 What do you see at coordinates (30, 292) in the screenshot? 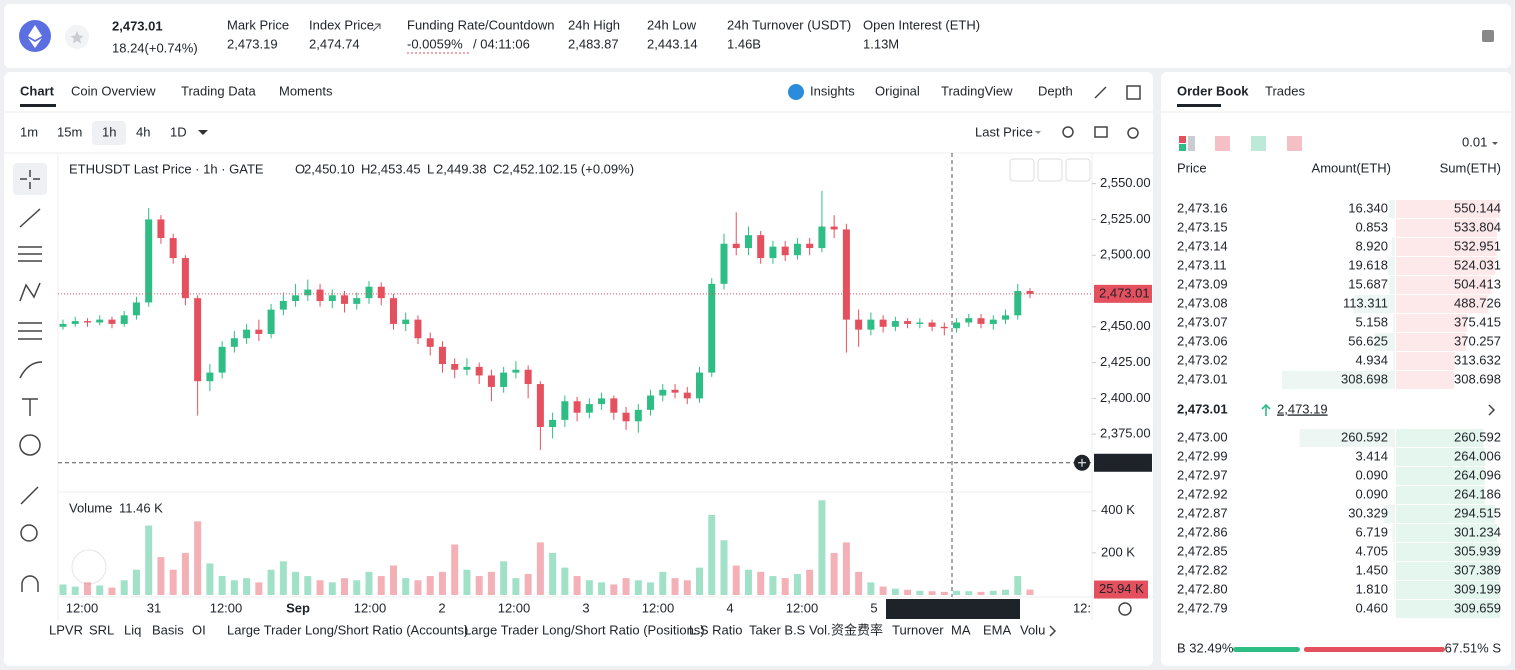
I see `pattern-icon` at bounding box center [30, 292].